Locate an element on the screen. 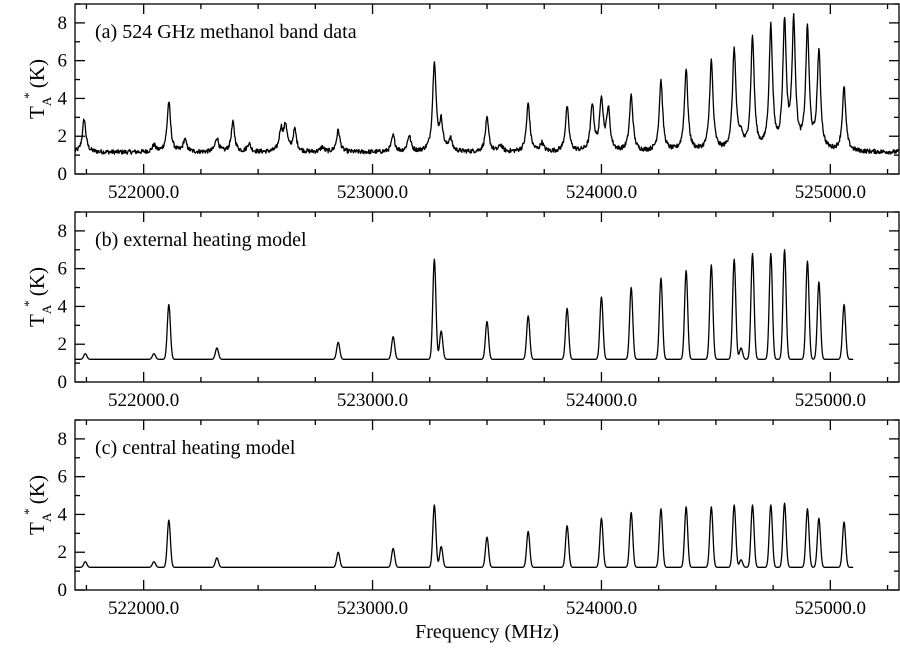 Image resolution: width=900 pixels, height=648 pixels. panel-a-y-tick-label: 8 is located at coordinates (63, 23).